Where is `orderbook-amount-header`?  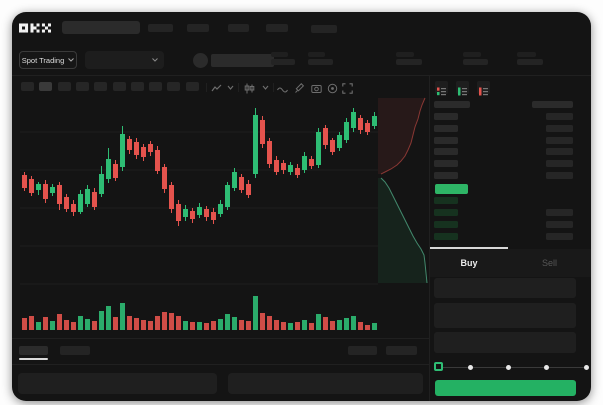 orderbook-amount-header is located at coordinates (552, 104).